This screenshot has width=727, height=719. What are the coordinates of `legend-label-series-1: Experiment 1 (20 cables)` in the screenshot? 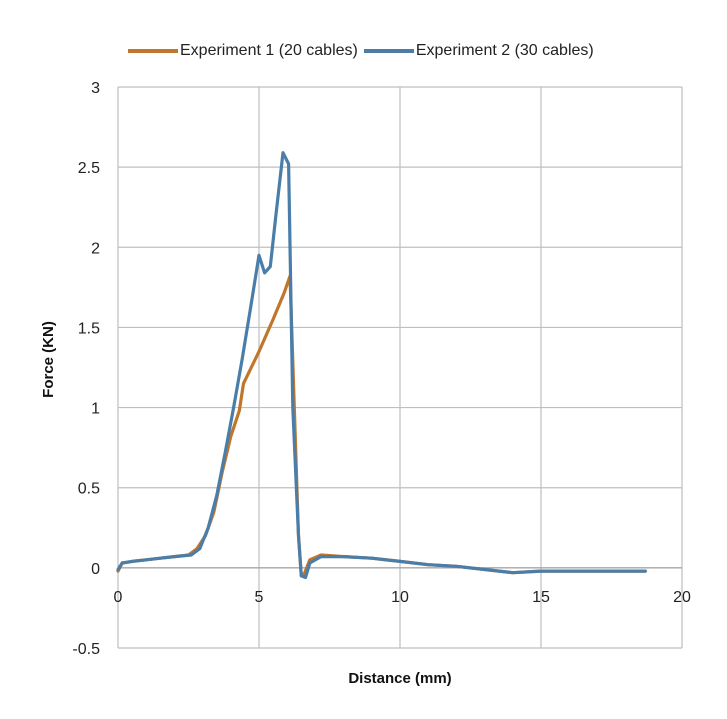 It's located at (269, 50).